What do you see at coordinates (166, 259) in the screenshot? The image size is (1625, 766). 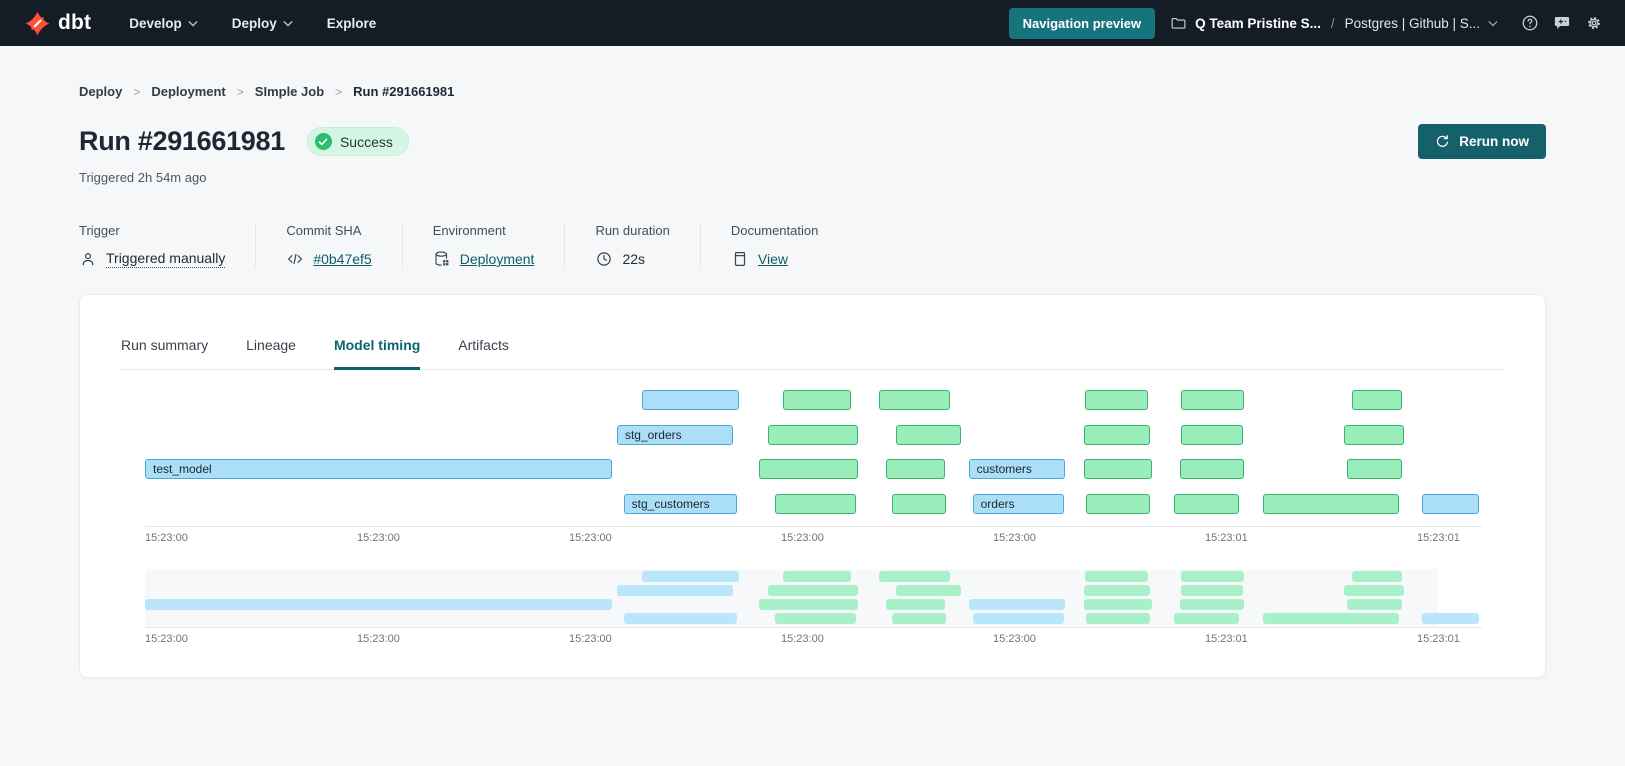 I see `trigger-value: Triggered manually` at bounding box center [166, 259].